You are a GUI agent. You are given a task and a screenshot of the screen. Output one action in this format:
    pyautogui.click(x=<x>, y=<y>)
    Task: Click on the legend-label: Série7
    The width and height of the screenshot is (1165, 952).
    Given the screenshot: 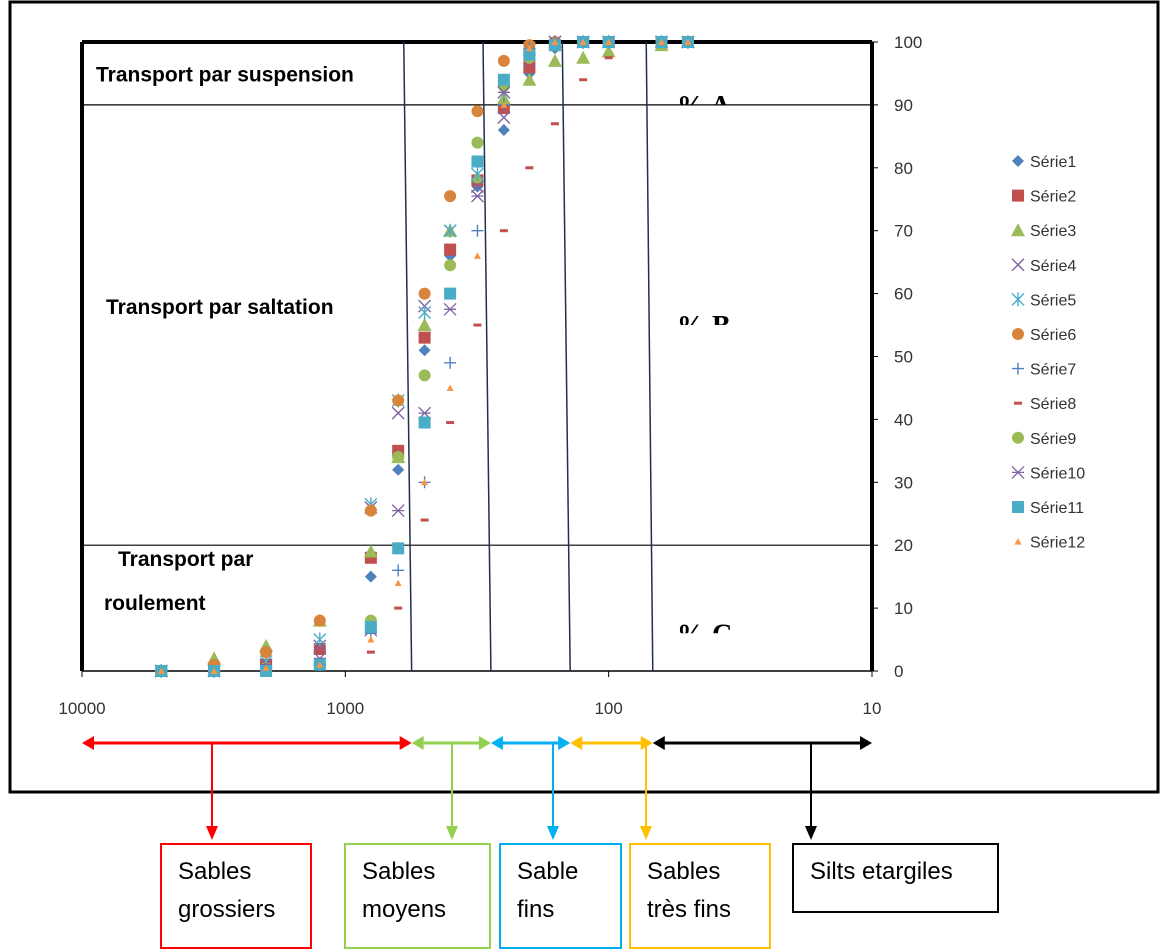 What is the action you would take?
    pyautogui.click(x=1053, y=370)
    